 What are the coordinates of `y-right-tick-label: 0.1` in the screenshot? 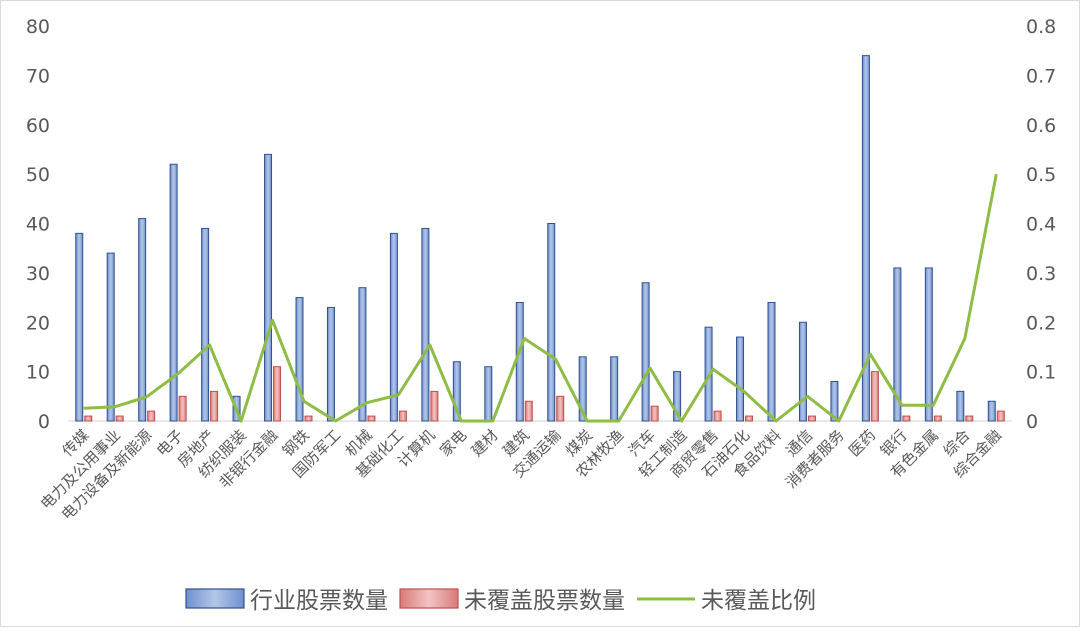 It's located at (1041, 373).